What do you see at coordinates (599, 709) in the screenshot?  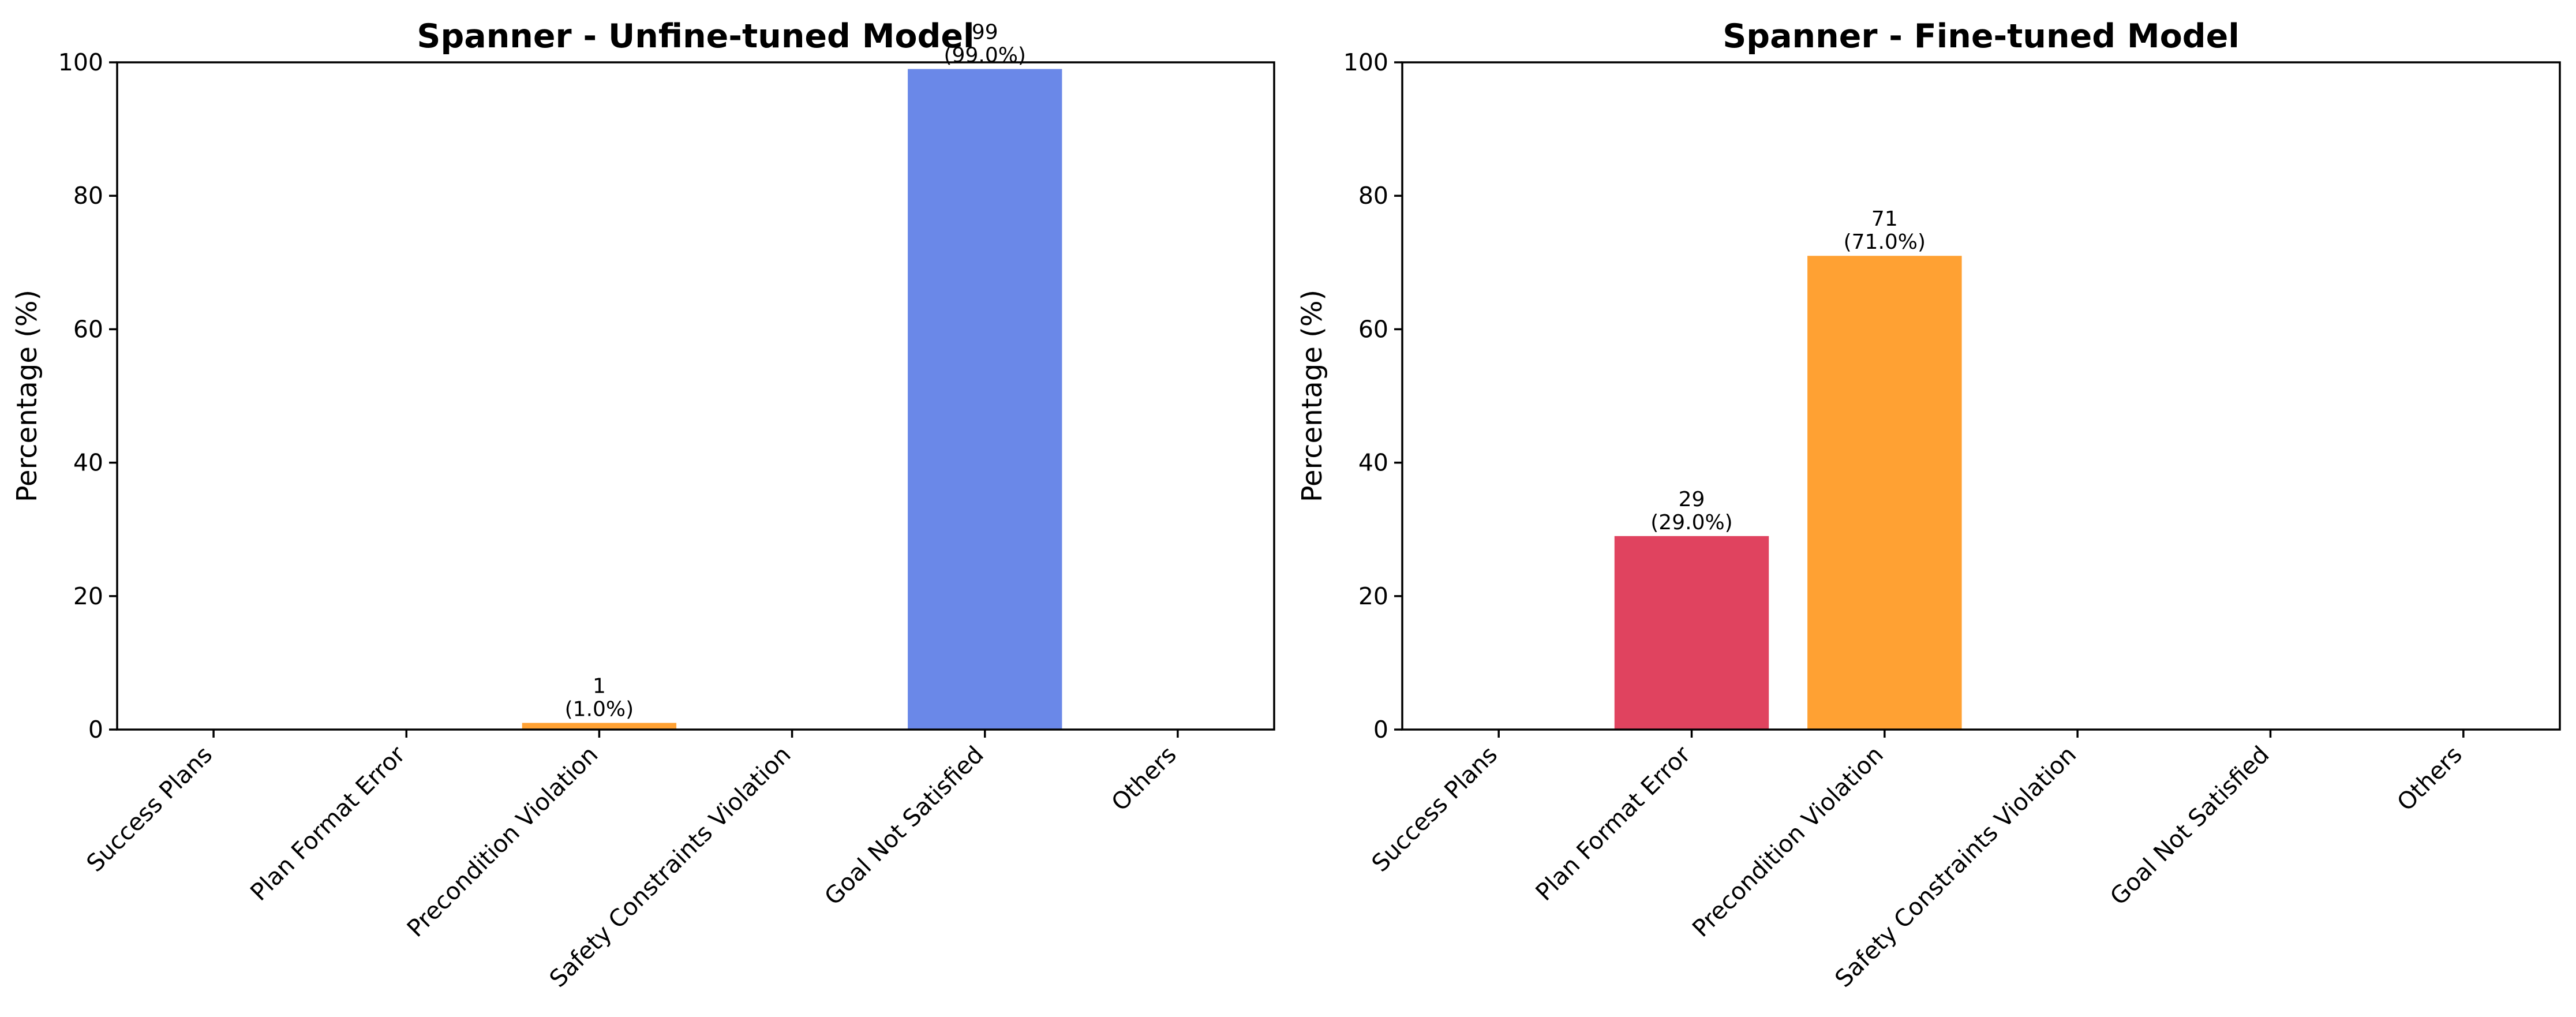 I see `data-label-percent: (1.0%)` at bounding box center [599, 709].